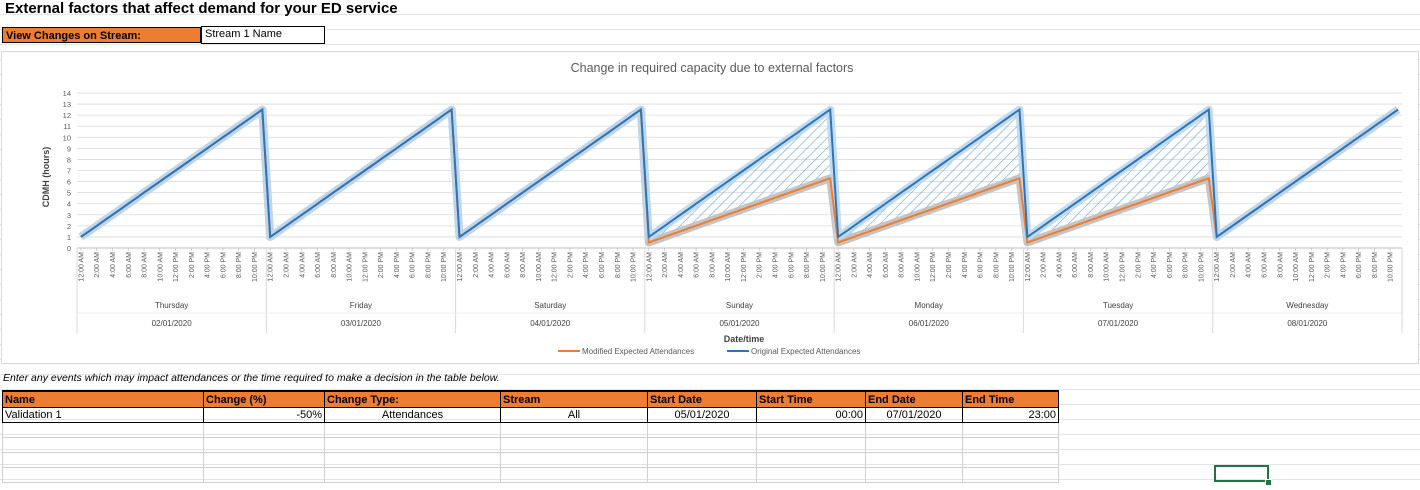  What do you see at coordinates (929, 305) in the screenshot?
I see `day-label: Monday` at bounding box center [929, 305].